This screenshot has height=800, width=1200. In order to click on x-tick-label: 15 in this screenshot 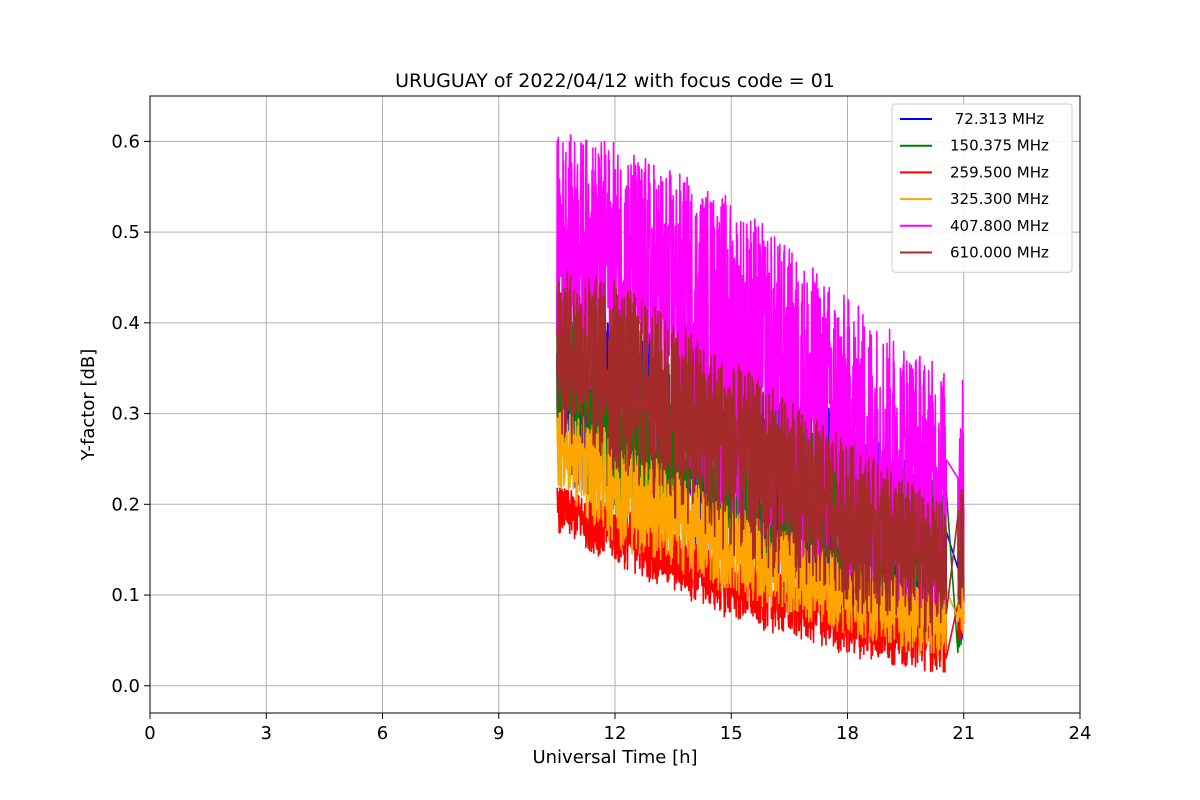, I will do `click(731, 733)`.